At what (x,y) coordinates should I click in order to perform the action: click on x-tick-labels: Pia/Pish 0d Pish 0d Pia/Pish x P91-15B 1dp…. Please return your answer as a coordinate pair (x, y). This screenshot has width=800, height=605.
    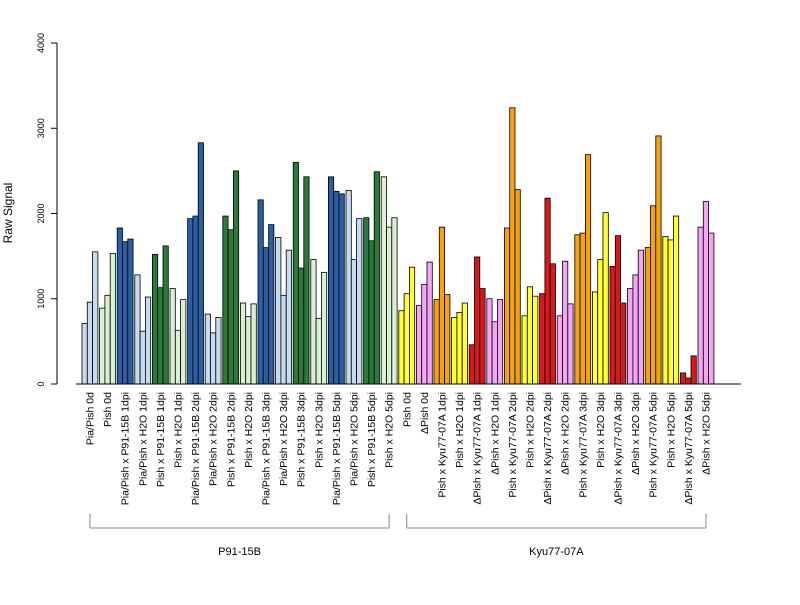
    Looking at the image, I should click on (398, 448).